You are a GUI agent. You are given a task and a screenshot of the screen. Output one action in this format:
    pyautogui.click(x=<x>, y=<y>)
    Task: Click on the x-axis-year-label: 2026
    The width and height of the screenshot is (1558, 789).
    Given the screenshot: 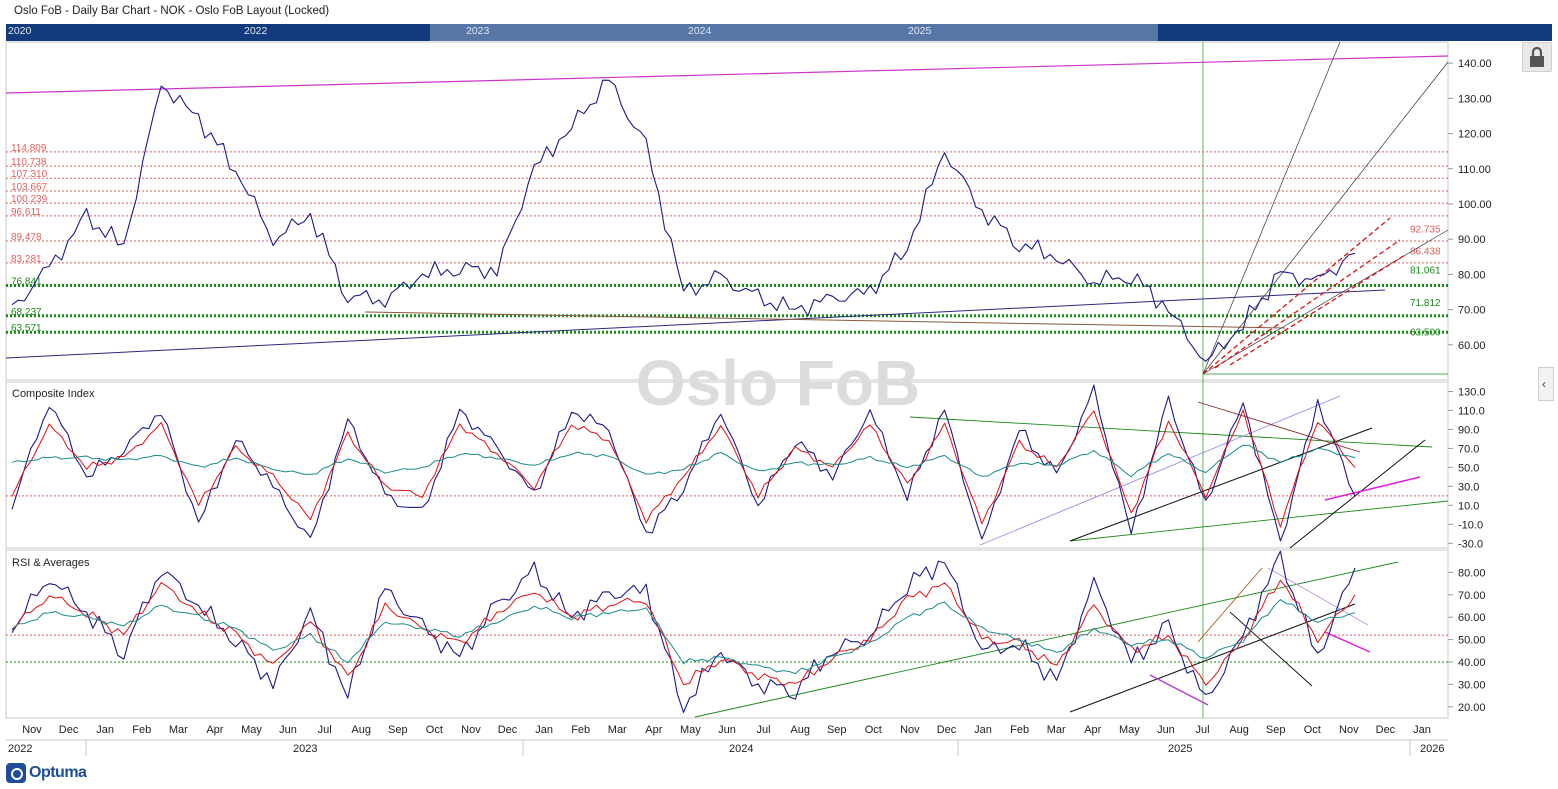 What is the action you would take?
    pyautogui.click(x=1432, y=749)
    